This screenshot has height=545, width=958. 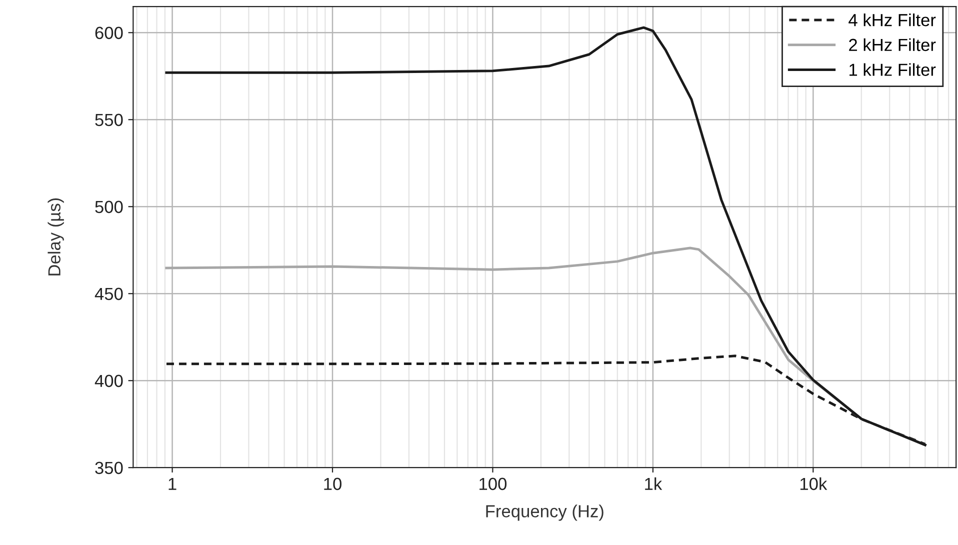 What do you see at coordinates (56, 237) in the screenshot?
I see `y-axis-title: Delay (µs)` at bounding box center [56, 237].